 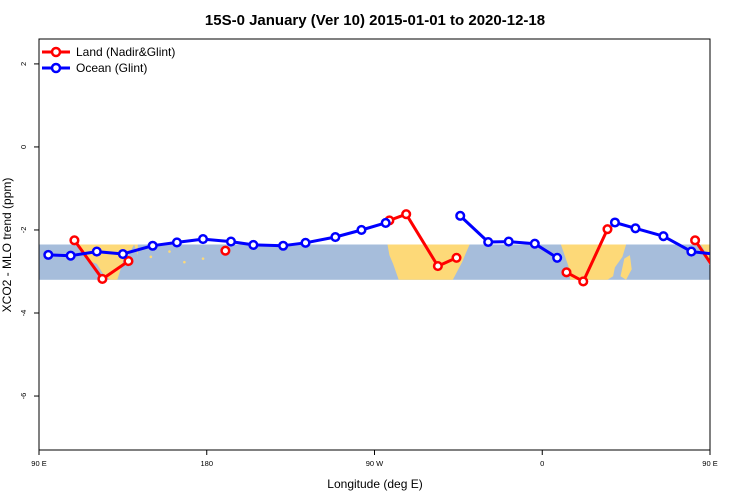 I want to click on y-axis: 2 0 -2 -4 -6, so click(x=29, y=231).